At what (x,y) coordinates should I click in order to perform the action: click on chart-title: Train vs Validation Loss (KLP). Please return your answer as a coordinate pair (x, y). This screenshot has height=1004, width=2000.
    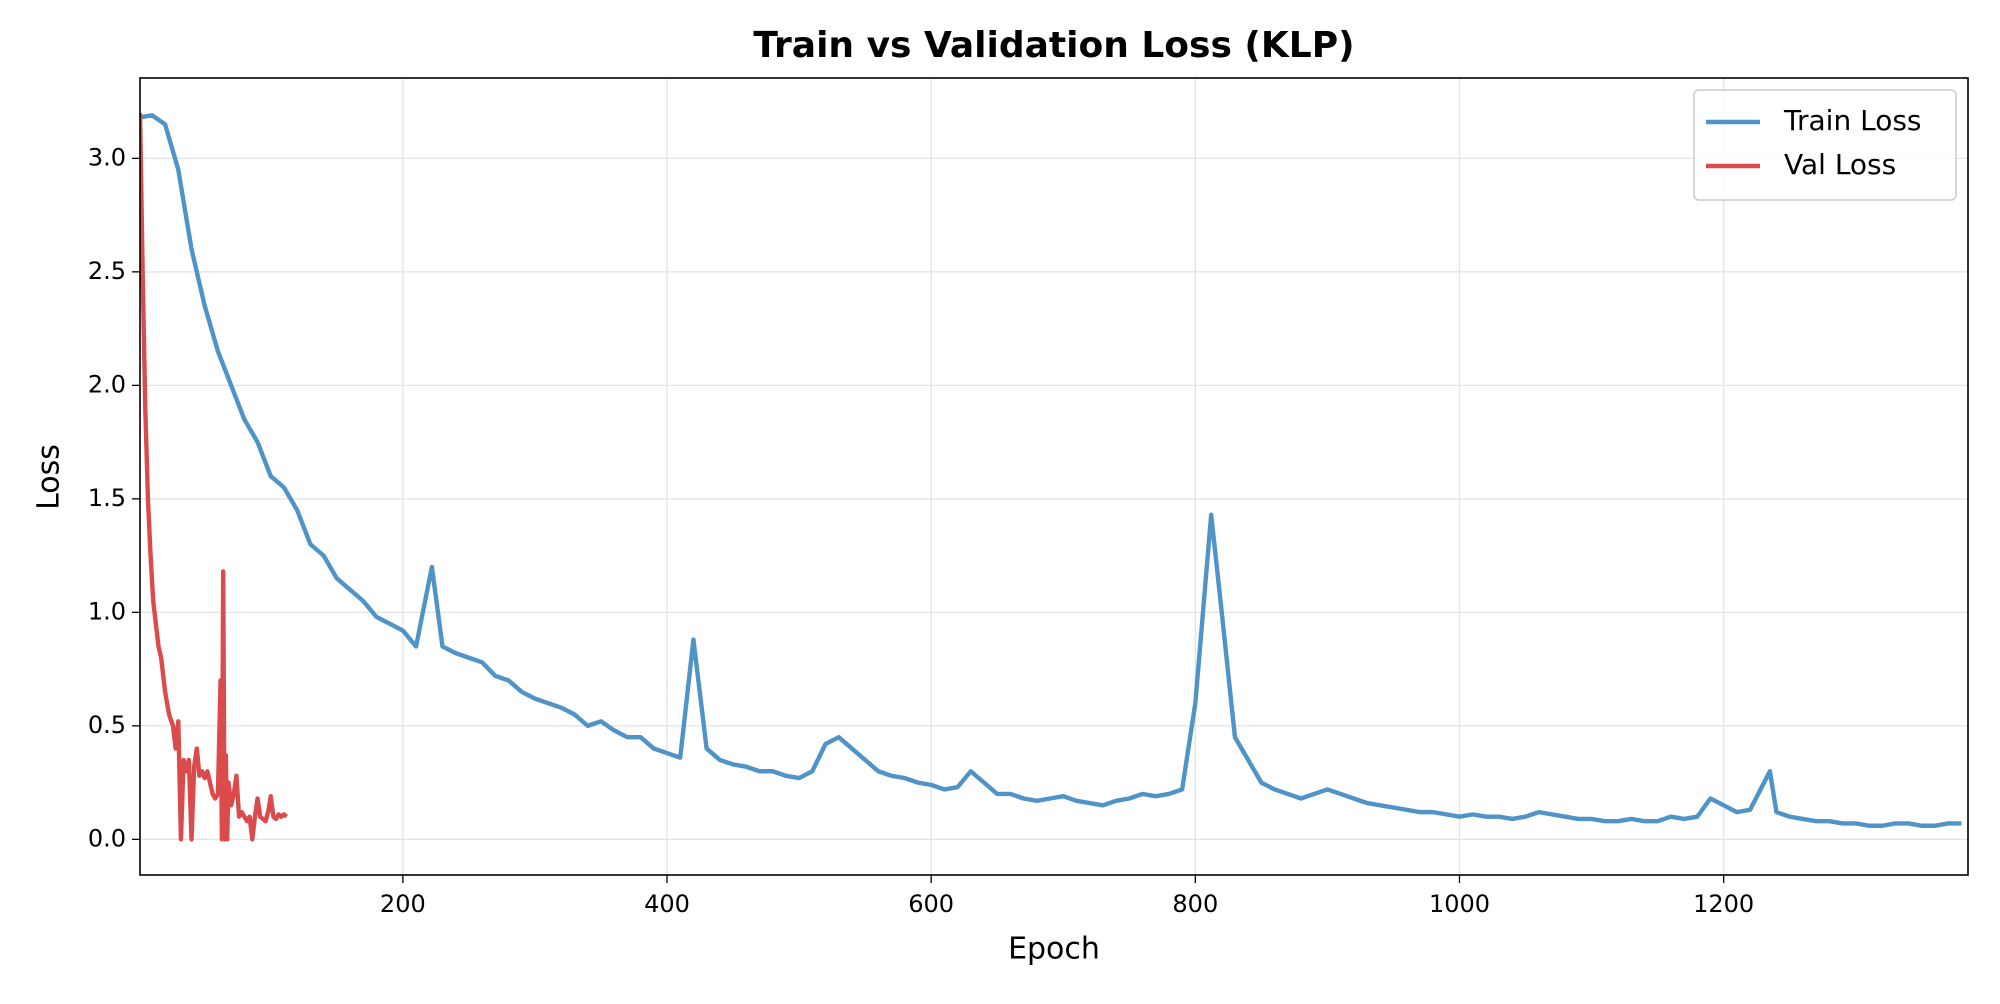
    Looking at the image, I should click on (1053, 45).